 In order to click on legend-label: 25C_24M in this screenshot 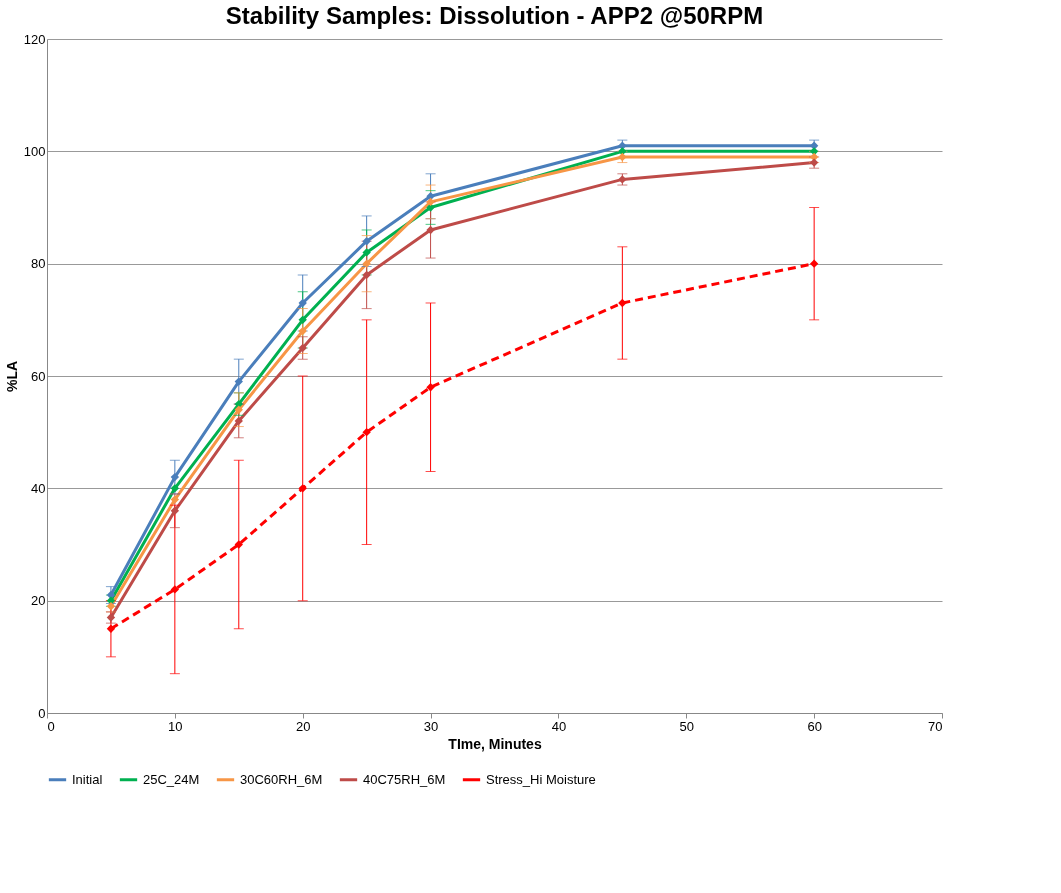, I will do `click(171, 779)`.